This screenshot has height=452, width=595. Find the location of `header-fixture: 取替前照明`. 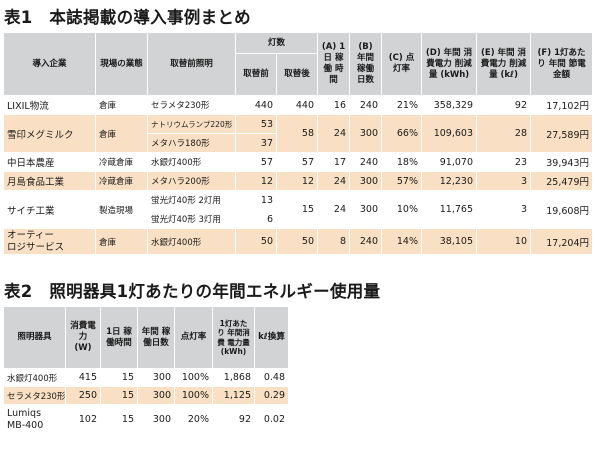

header-fixture: 取替前照明 is located at coordinates (191, 64).